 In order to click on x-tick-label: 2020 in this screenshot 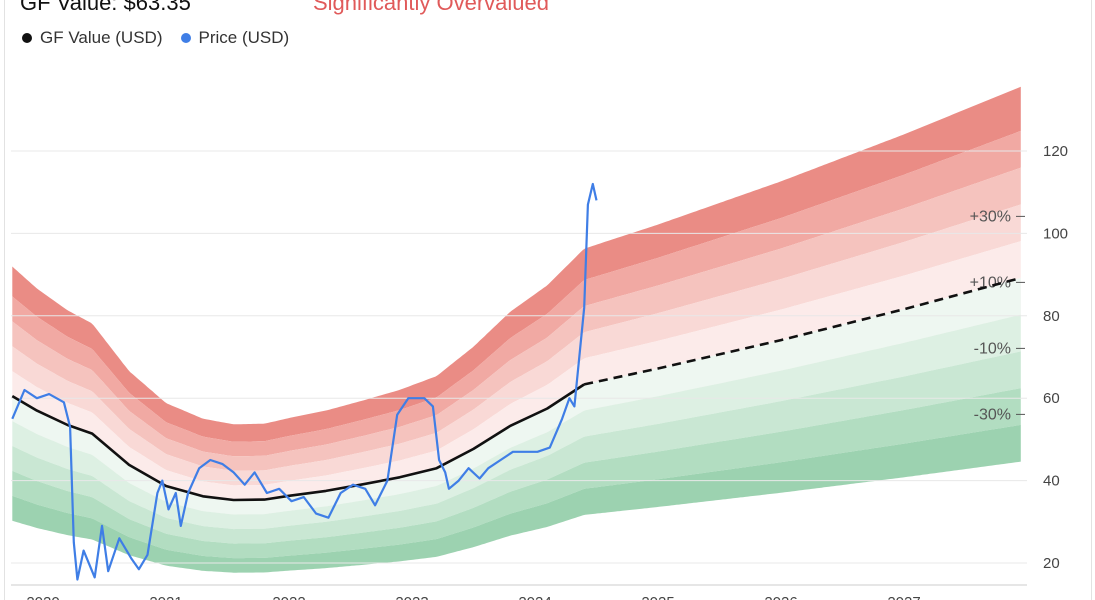, I will do `click(42, 597)`.